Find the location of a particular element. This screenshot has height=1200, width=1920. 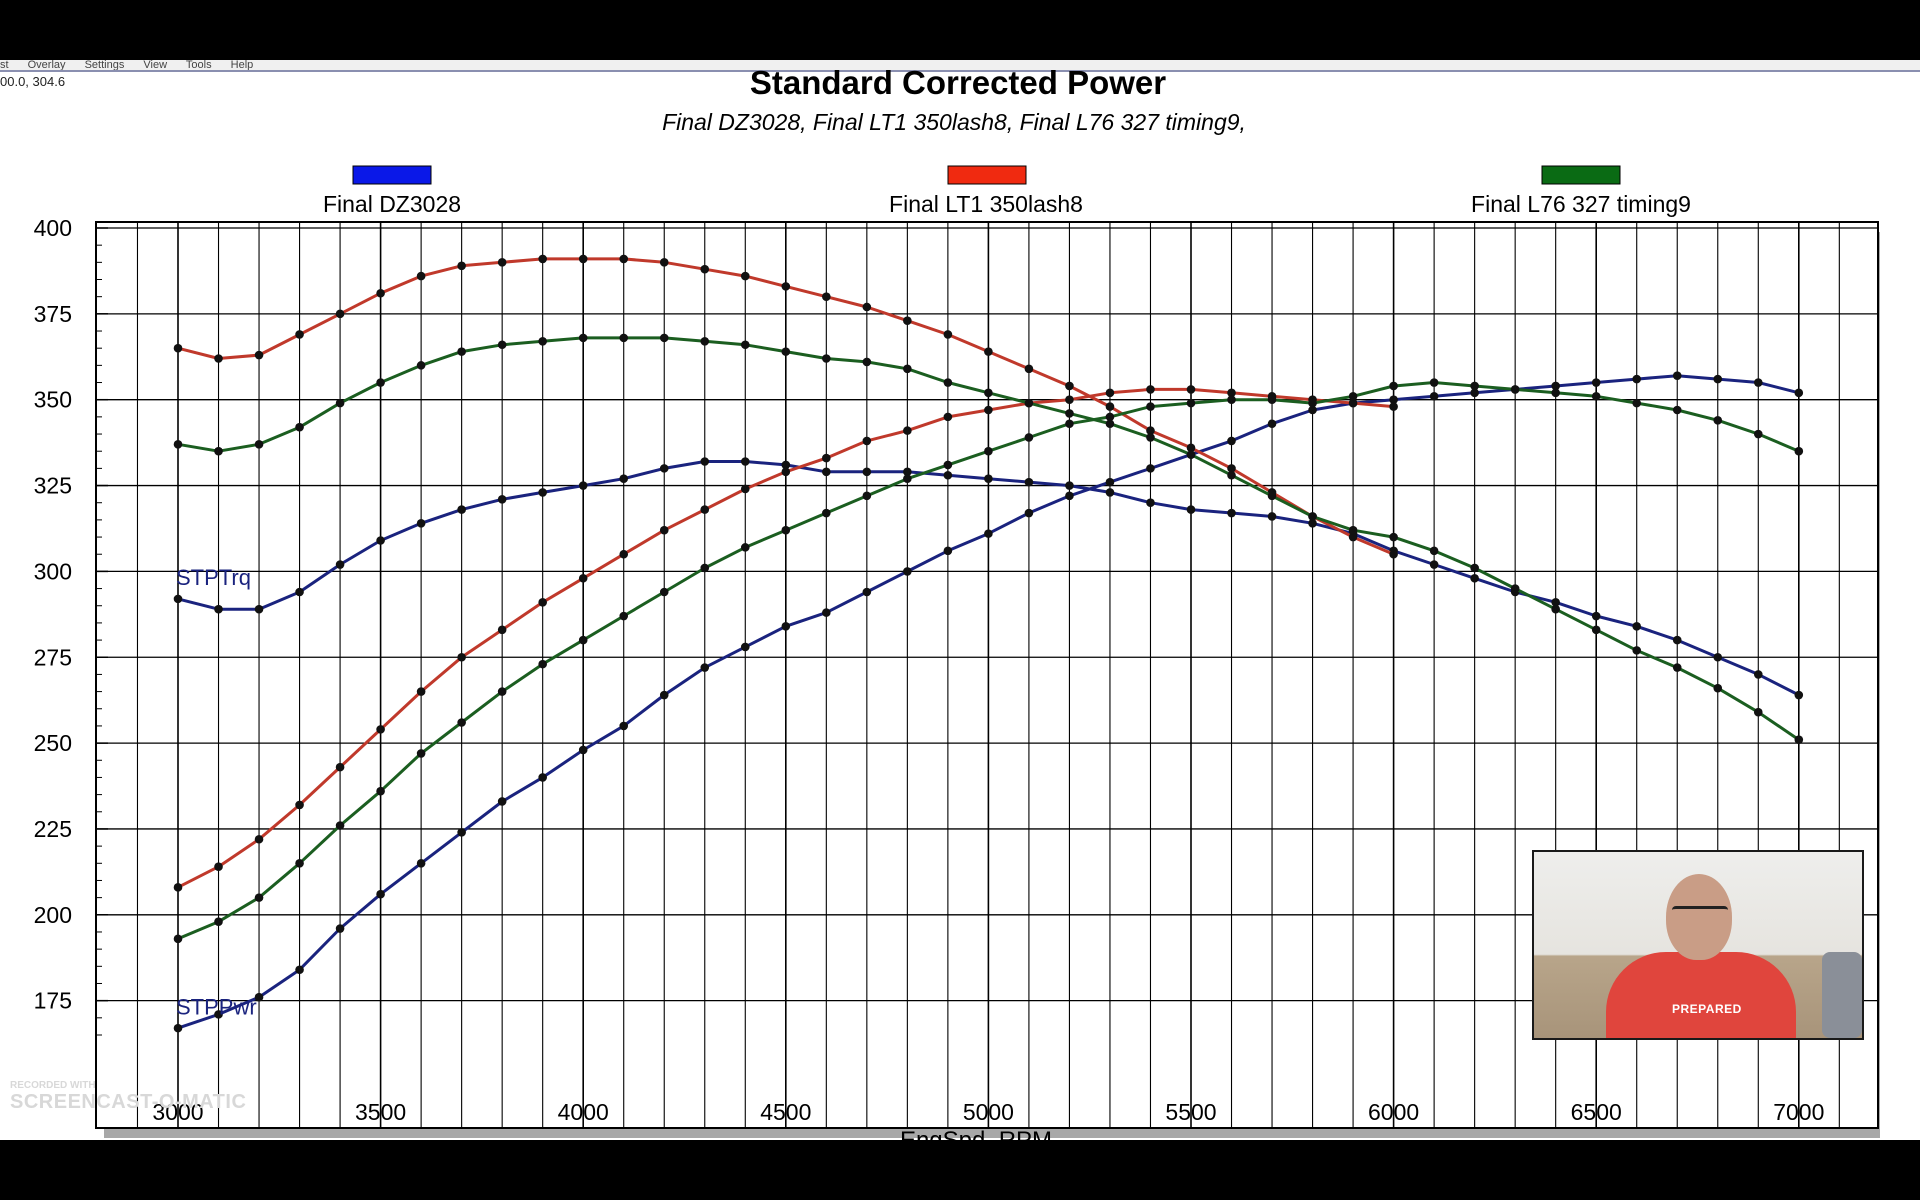

menu-item-settings: Settings is located at coordinates (104, 65).